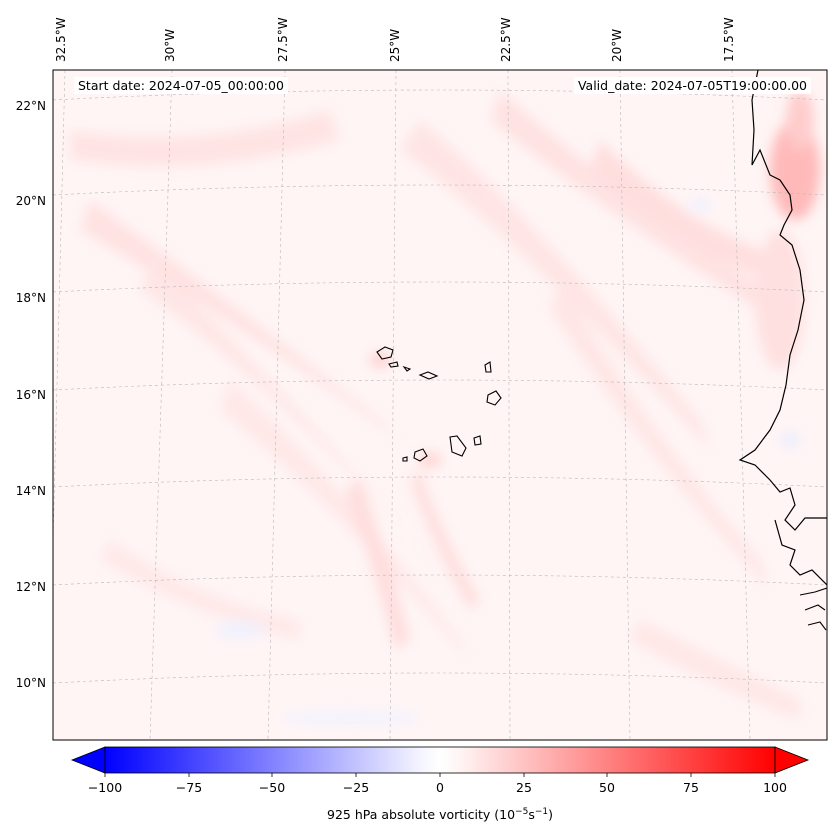  Describe the element at coordinates (30, 683) in the screenshot. I see `lat-label: 10°N` at that location.